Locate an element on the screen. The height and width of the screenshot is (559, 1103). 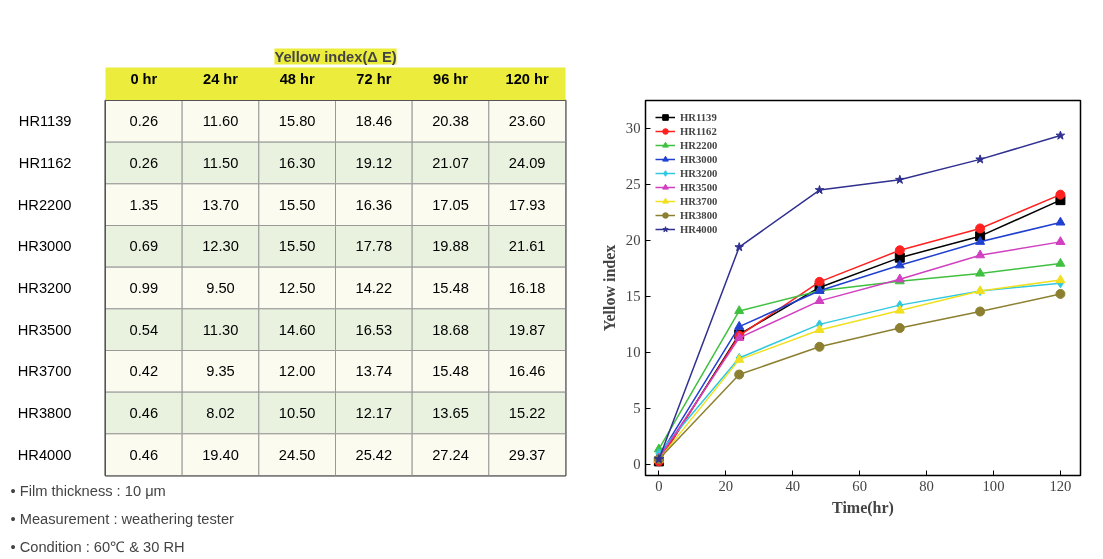
data-label: 11.30 is located at coordinates (220, 329).